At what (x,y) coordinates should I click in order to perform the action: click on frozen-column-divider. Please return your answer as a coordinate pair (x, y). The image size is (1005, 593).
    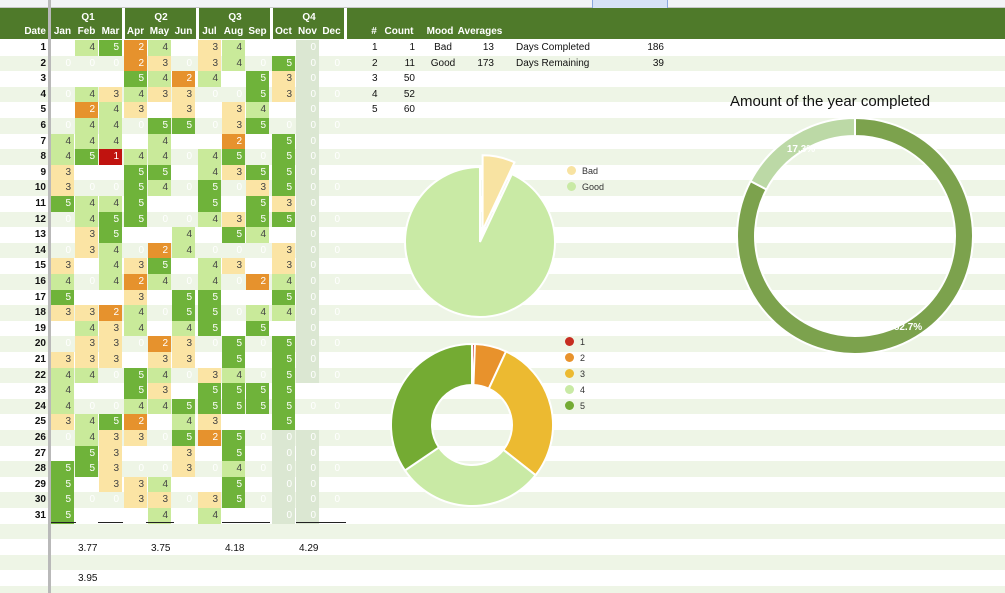
    Looking at the image, I should click on (49, 296).